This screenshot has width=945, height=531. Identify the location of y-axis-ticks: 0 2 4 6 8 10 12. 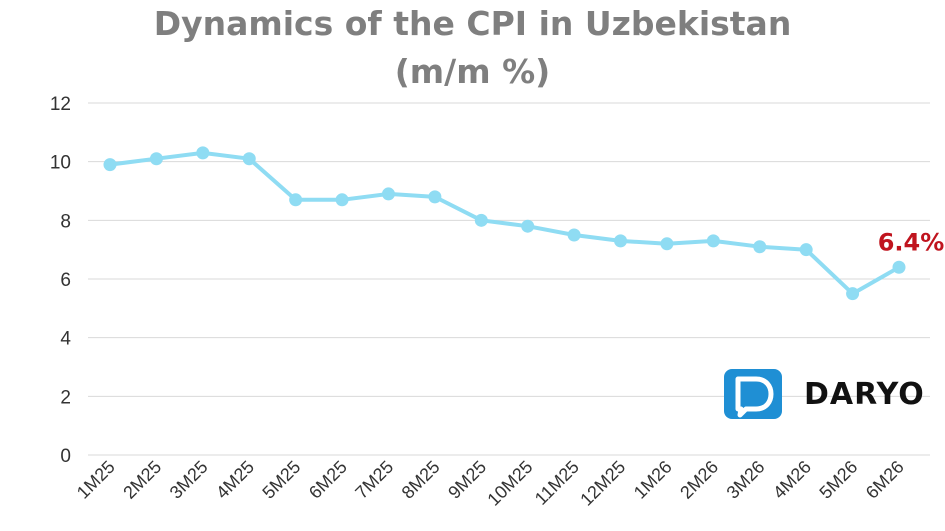
(61, 280).